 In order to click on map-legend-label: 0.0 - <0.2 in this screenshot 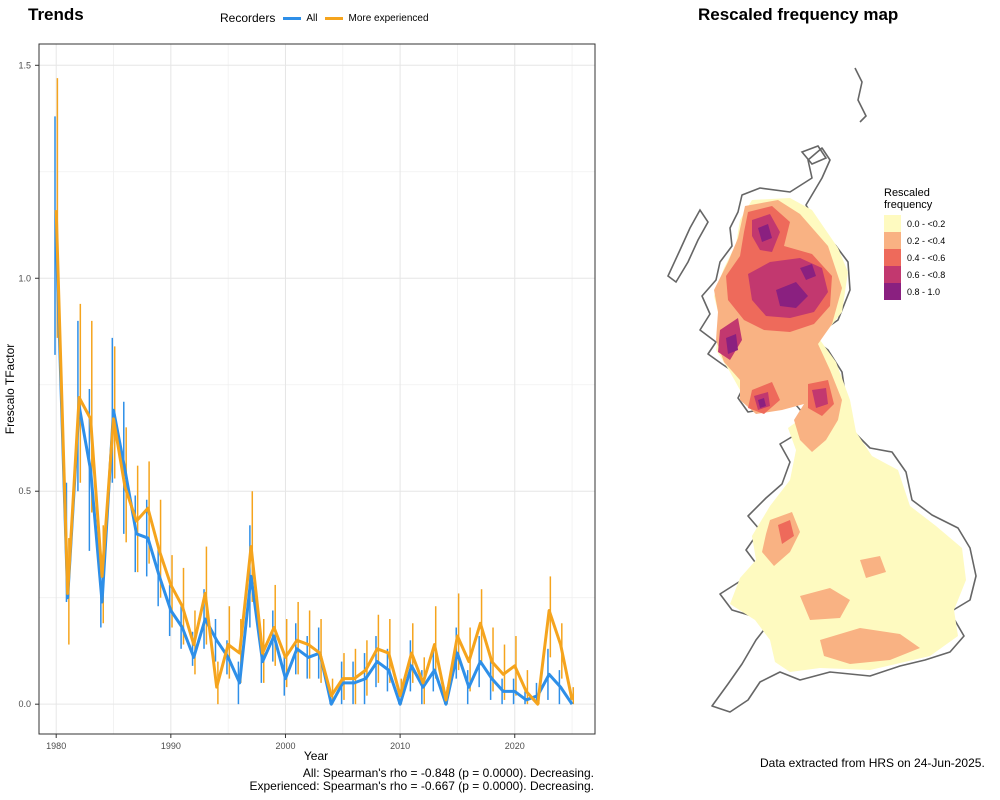, I will do `click(926, 223)`.